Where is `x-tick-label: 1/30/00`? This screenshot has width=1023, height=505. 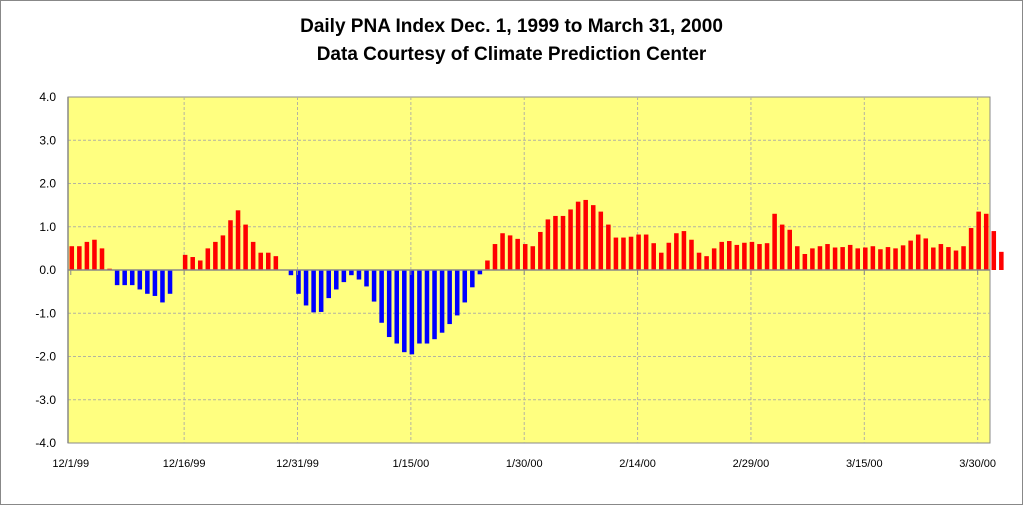
x-tick-label: 1/30/00 is located at coordinates (524, 464).